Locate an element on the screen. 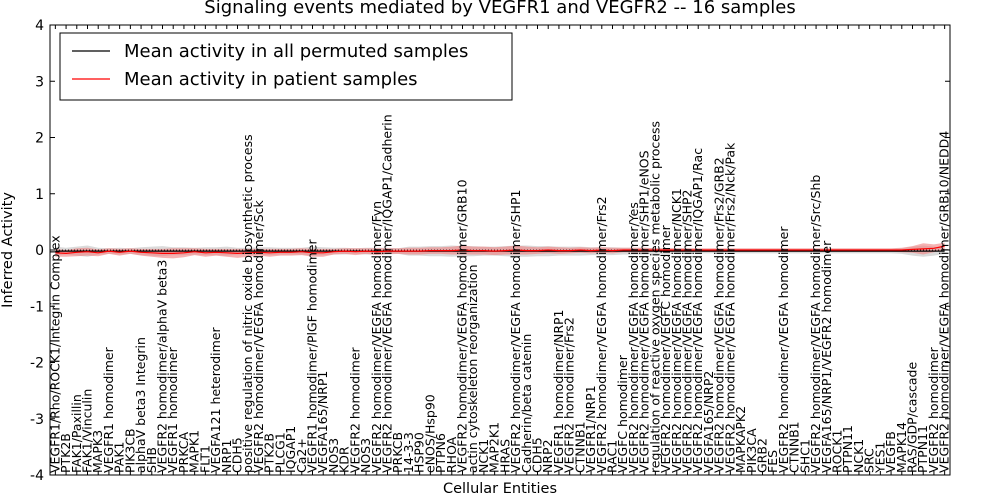 This screenshot has height=500, width=1000. category-label: SHC1 is located at coordinates (804, 456).